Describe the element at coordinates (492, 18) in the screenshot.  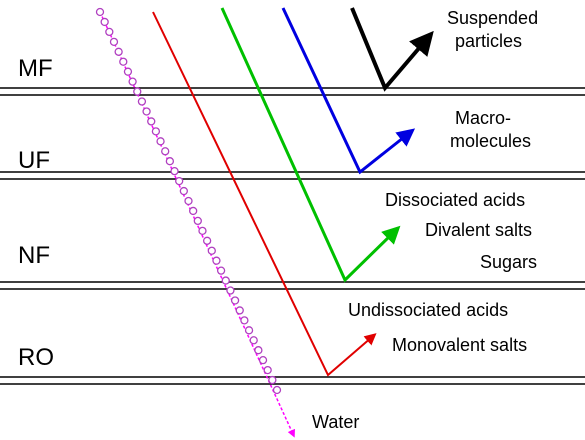
I see `retained-label: Suspended` at that location.